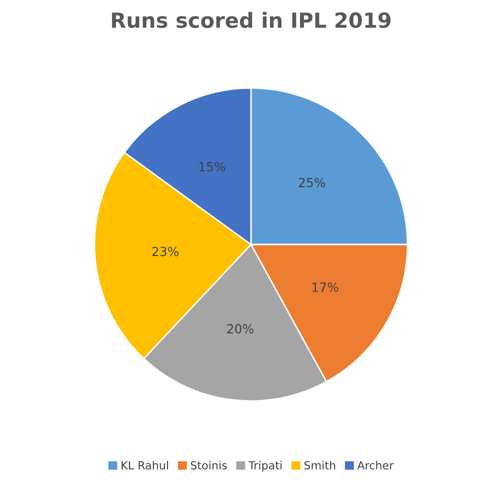  What do you see at coordinates (265, 466) in the screenshot?
I see `legend-label: Tripati` at bounding box center [265, 466].